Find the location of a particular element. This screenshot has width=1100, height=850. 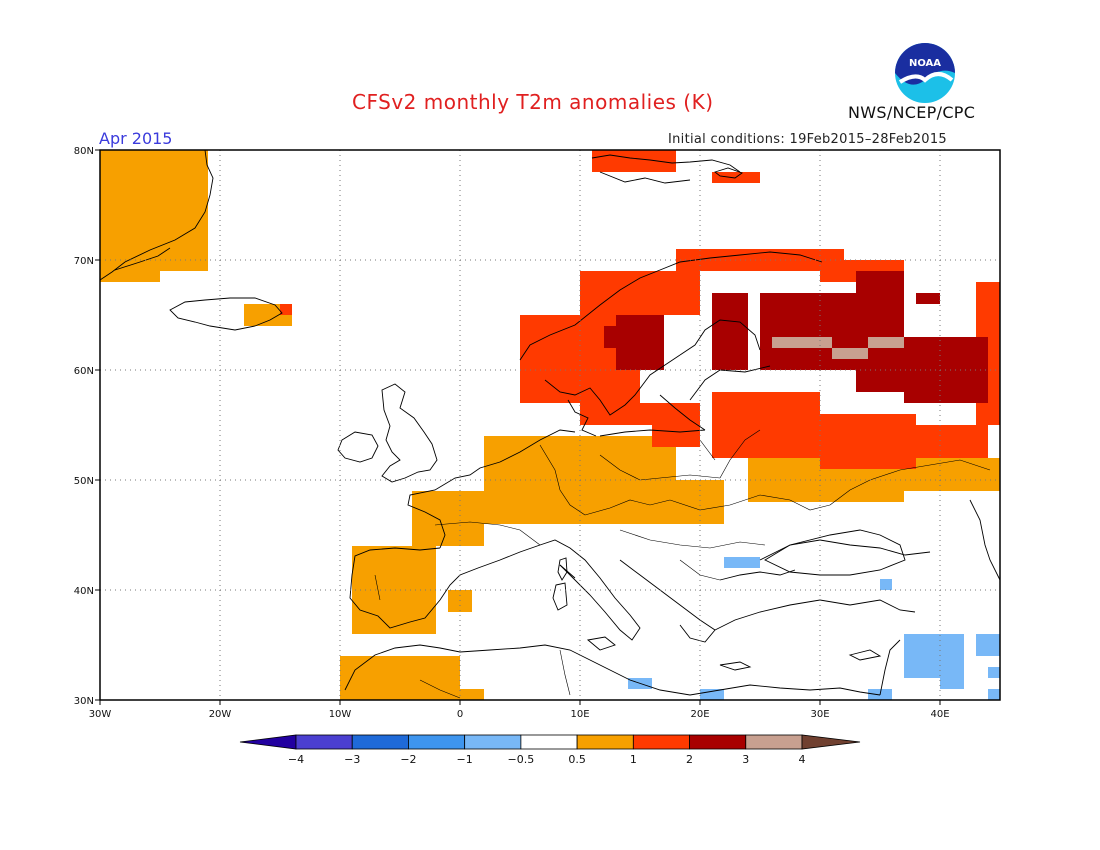

noaa-logo-text: NOAA is located at coordinates (925, 63).